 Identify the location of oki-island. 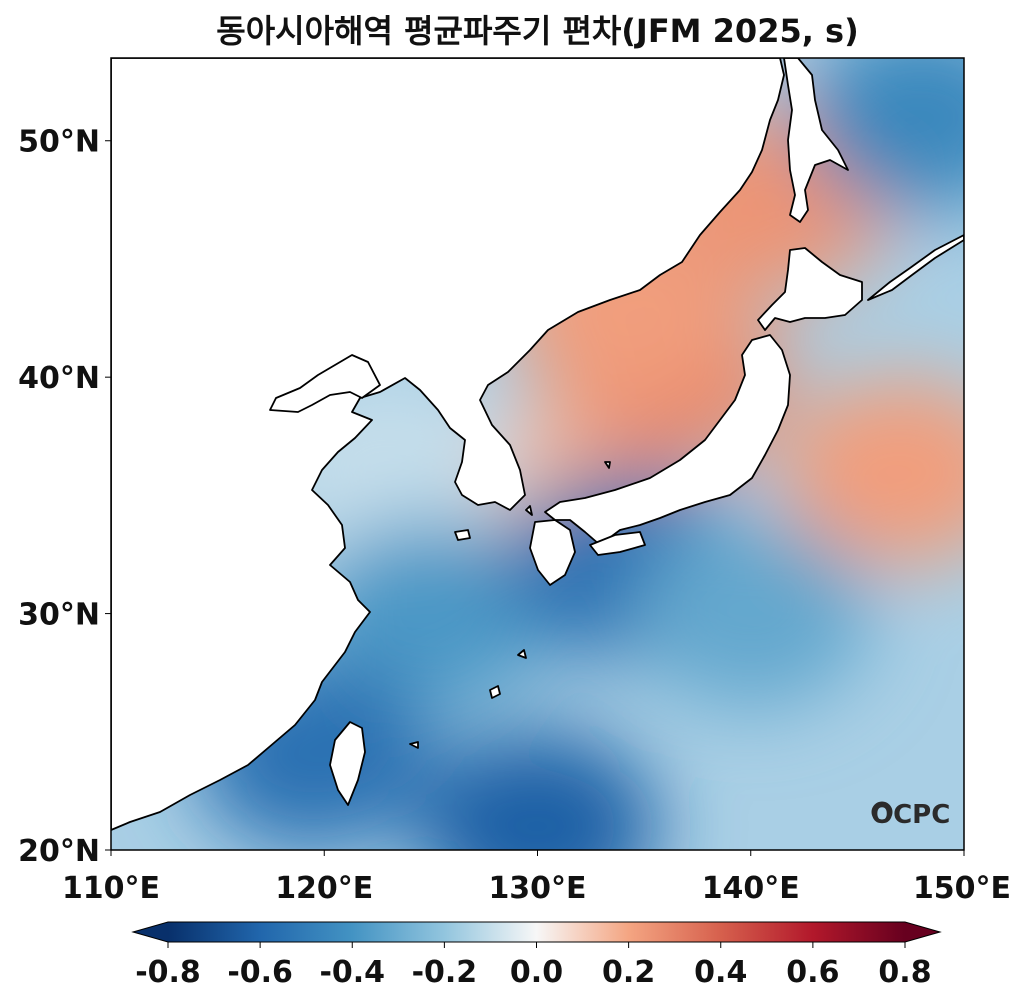
(607, 465).